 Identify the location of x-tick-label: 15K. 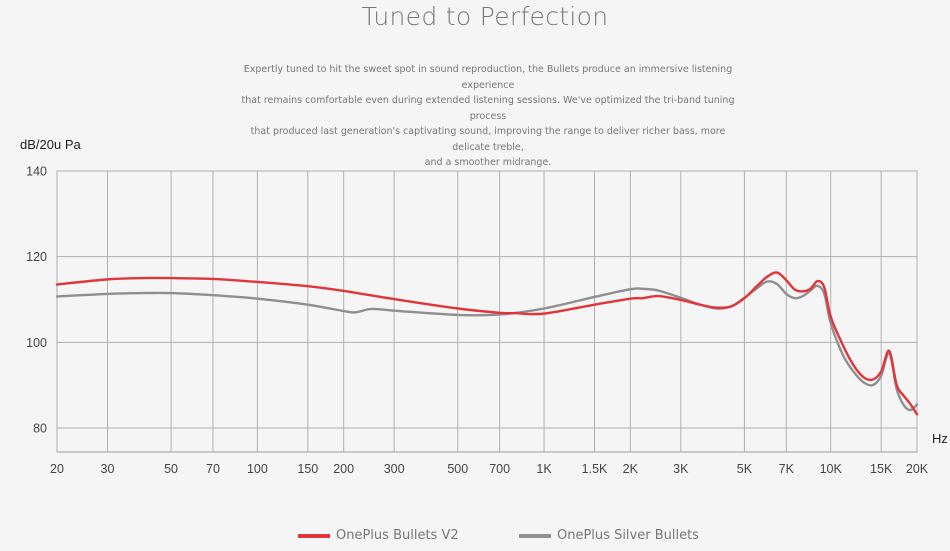
(881, 469).